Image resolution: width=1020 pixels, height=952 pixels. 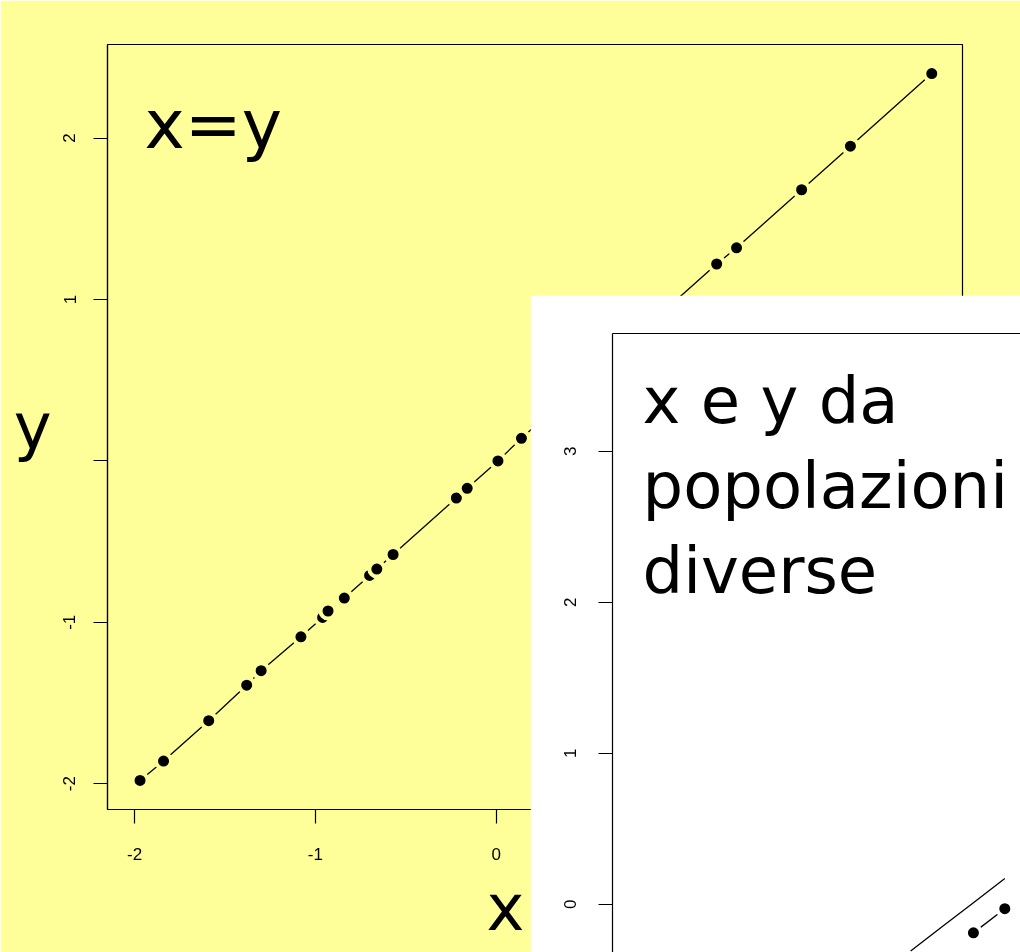 What do you see at coordinates (825, 485) in the screenshot?
I see `annotation: x e y da popolazioni diverse` at bounding box center [825, 485].